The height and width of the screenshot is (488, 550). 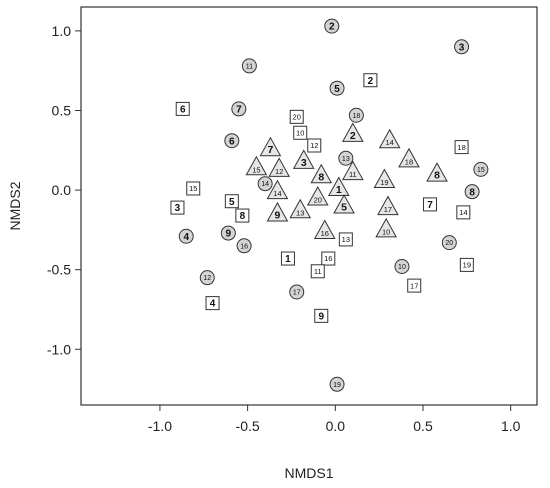 I want to click on point-label: 5, so click(x=337, y=89).